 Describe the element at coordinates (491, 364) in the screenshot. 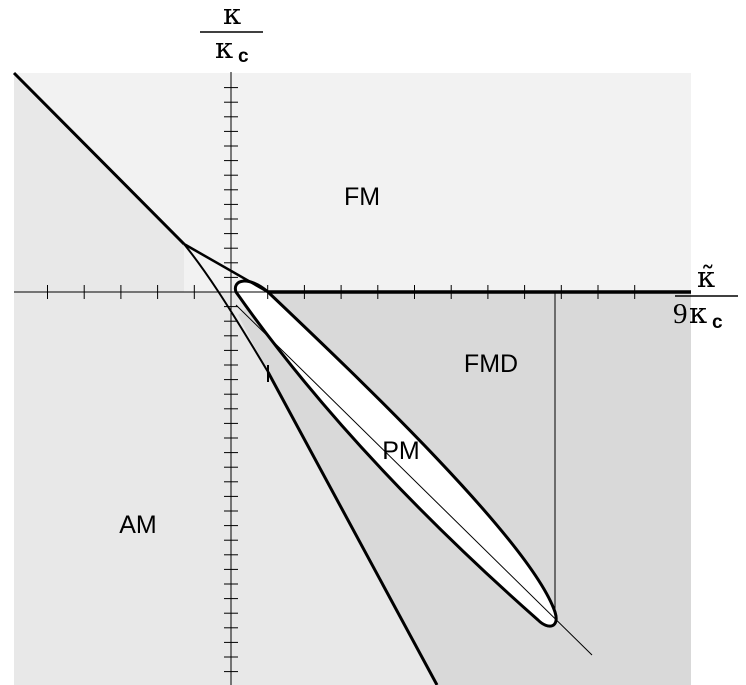

I see `fmd-label: FMD` at that location.